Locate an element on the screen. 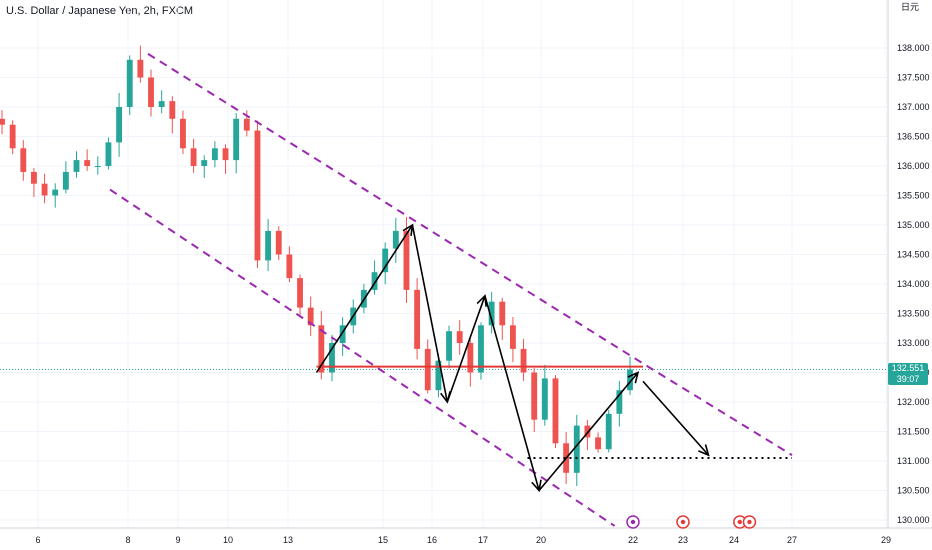  zigzag-arrow-5-shaft is located at coordinates (588, 431).